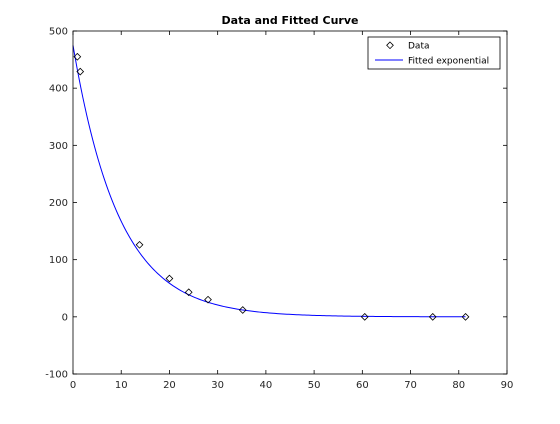 This screenshot has width=560, height=424. What do you see at coordinates (290, 20) in the screenshot?
I see `chart-title: Data and Fitted Curve` at bounding box center [290, 20].